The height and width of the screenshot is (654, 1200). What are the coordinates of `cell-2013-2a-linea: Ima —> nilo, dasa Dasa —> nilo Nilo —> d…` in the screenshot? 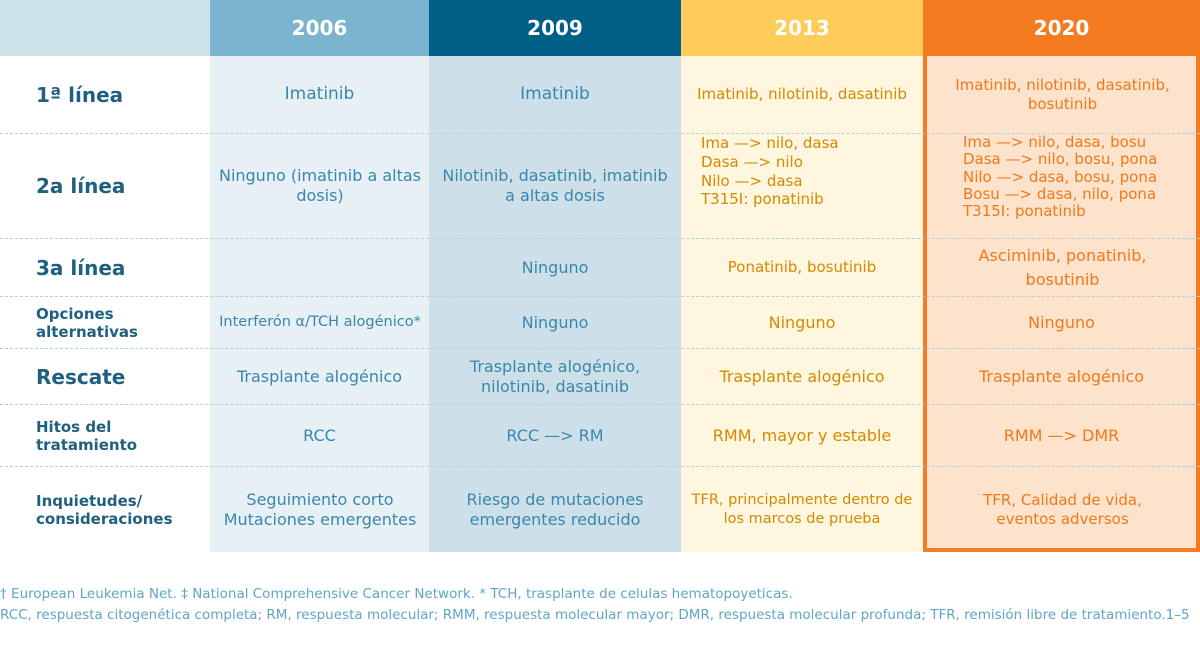 It's located at (802, 186).